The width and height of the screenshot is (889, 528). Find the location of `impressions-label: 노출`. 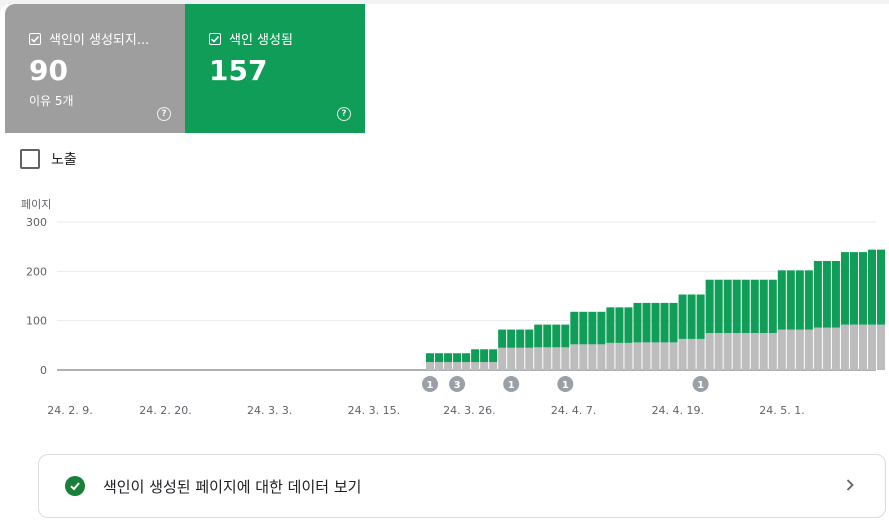

impressions-label: 노출 is located at coordinates (64, 160).